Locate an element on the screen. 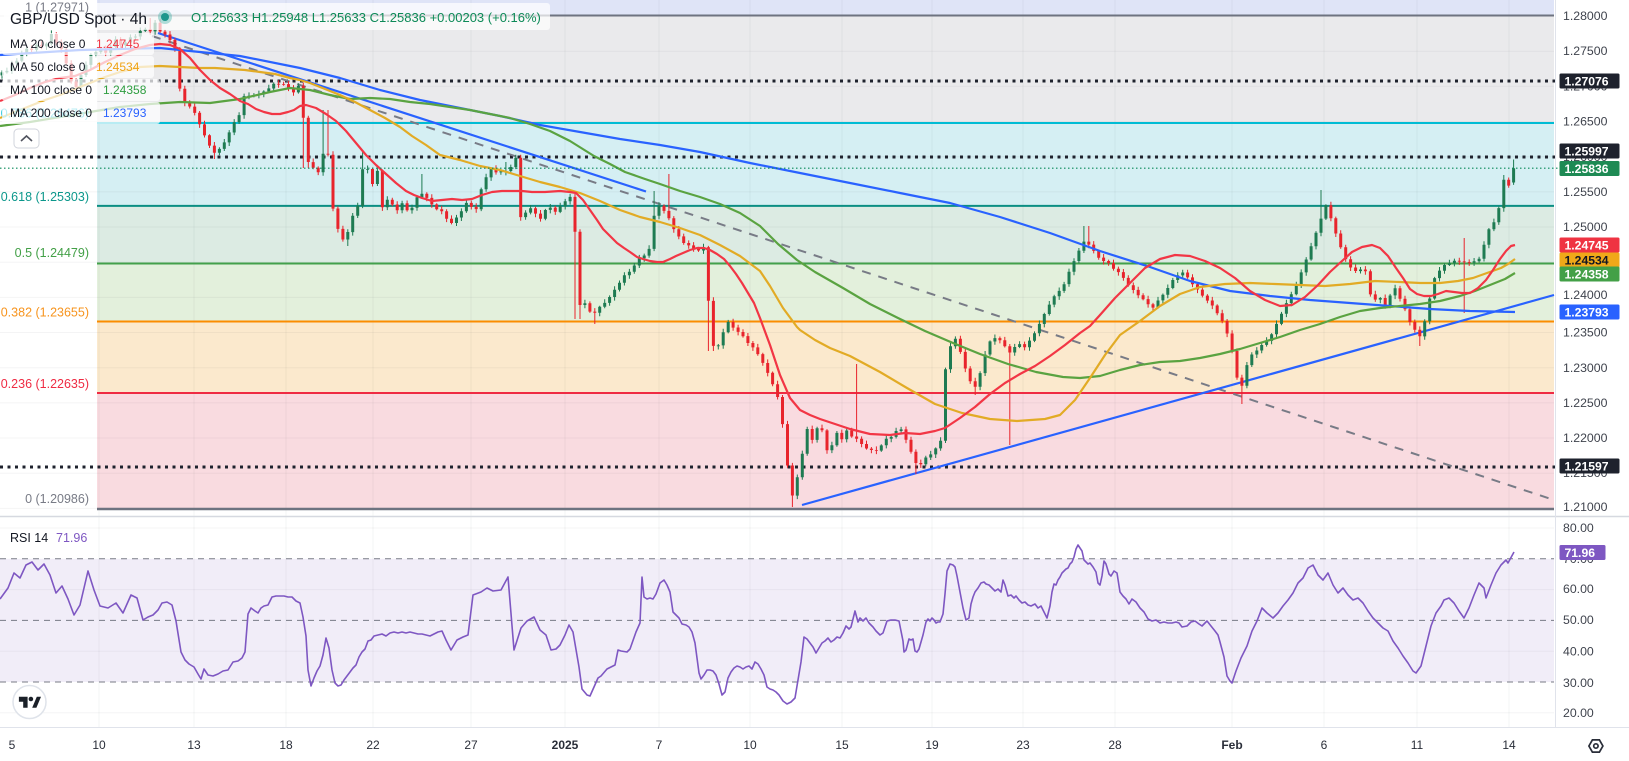  svg-text: 19 is located at coordinates (932, 745).